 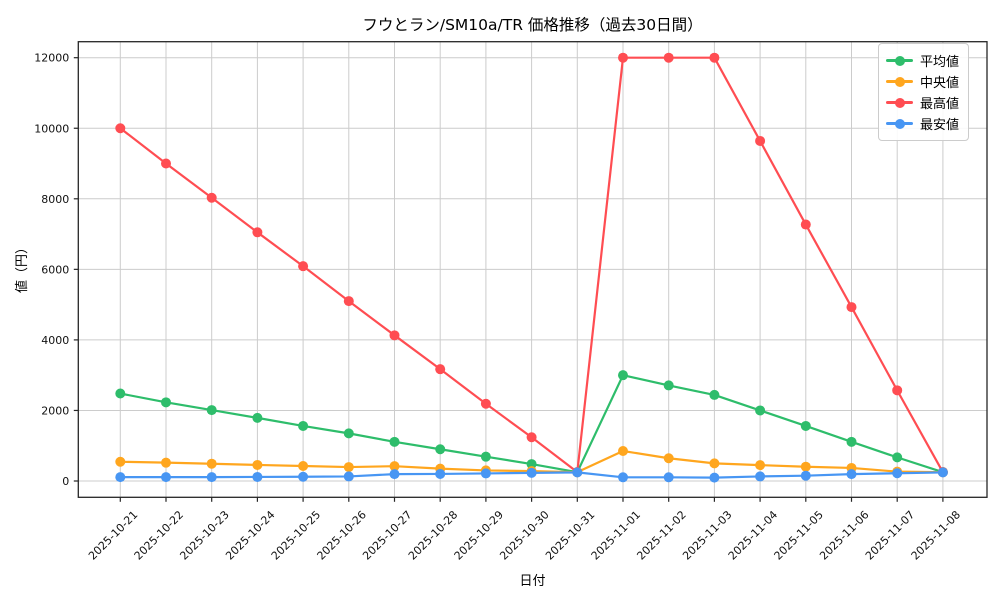 What do you see at coordinates (940, 83) in the screenshot?
I see `legend-label-median: 中央値` at bounding box center [940, 83].